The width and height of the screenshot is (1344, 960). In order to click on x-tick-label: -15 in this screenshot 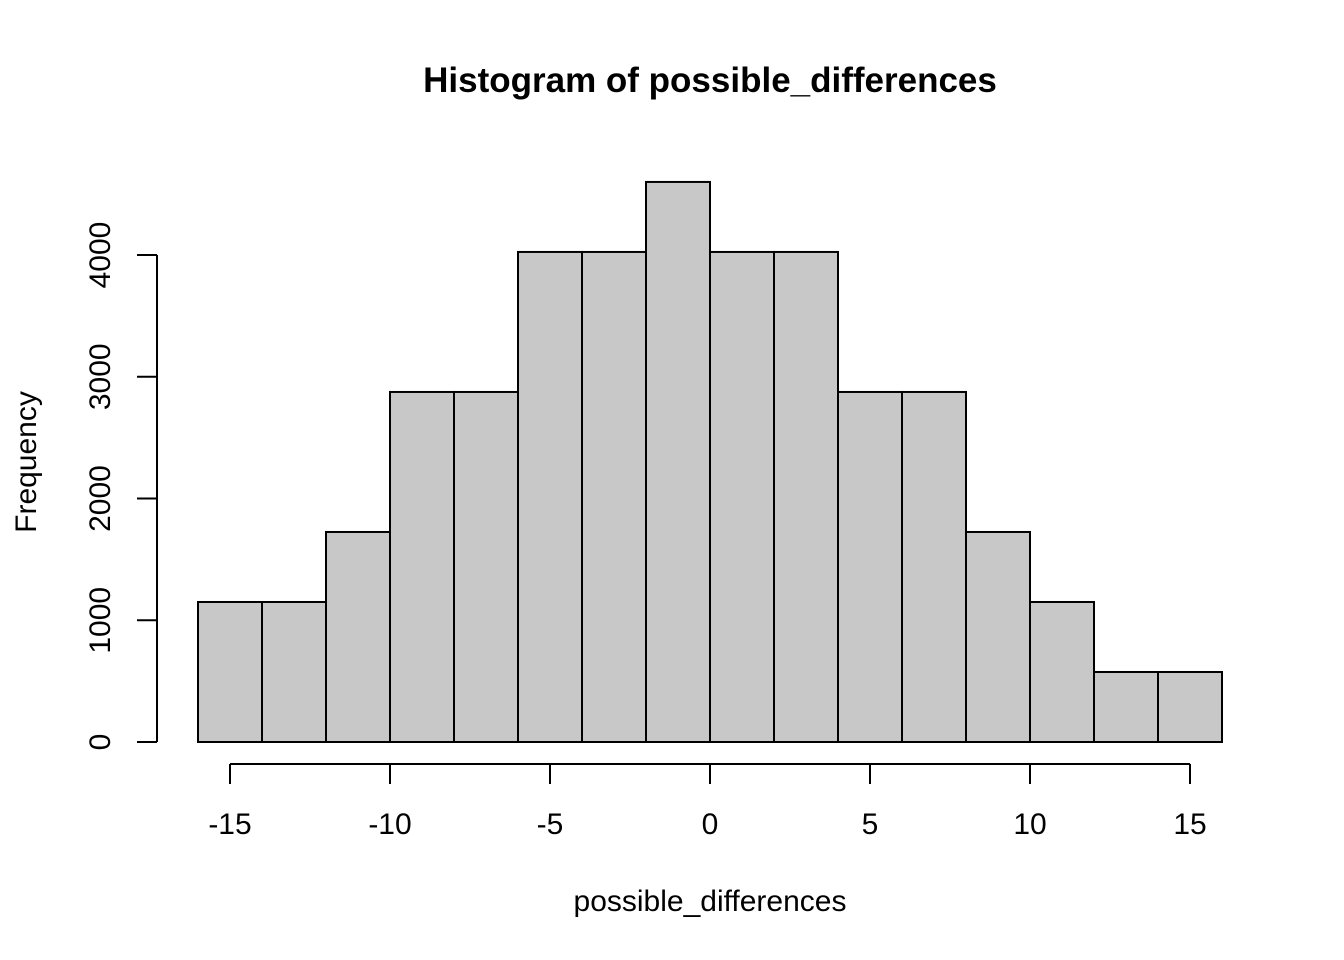, I will do `click(229, 824)`.